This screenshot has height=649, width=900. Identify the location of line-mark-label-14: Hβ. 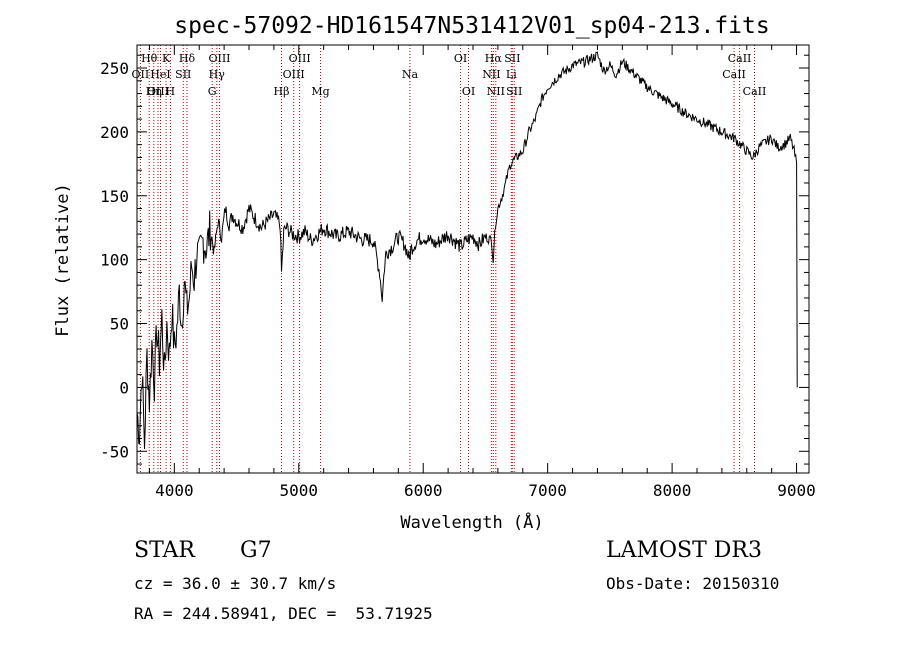
(282, 91).